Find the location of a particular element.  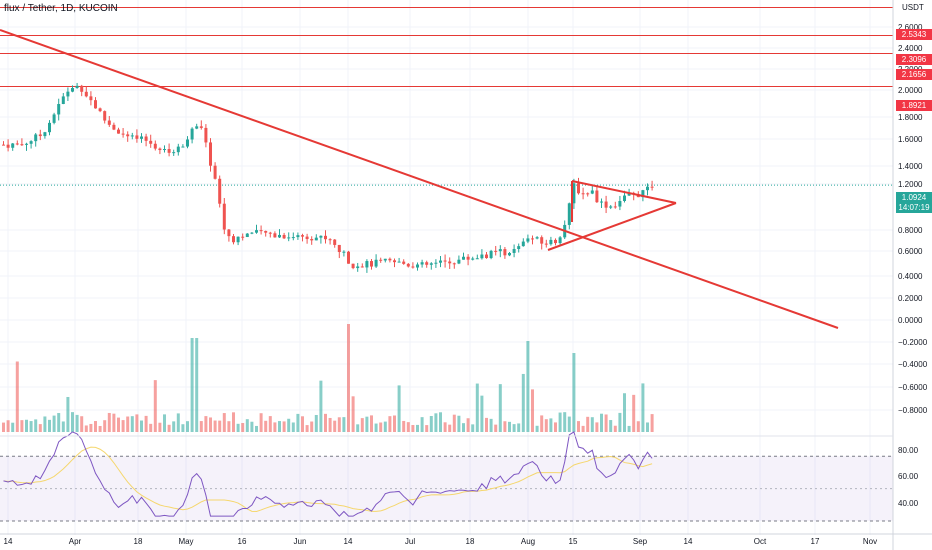

price-axis-label: −0.2000 is located at coordinates (913, 342).